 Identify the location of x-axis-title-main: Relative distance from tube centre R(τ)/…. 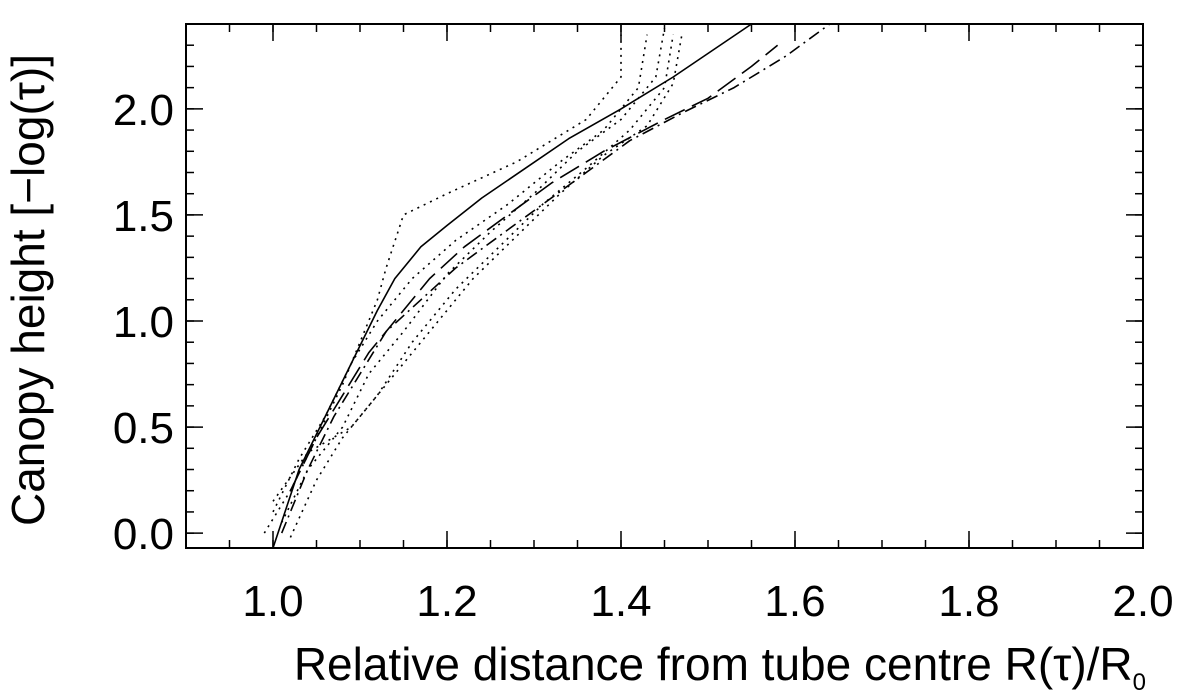
(713, 664).